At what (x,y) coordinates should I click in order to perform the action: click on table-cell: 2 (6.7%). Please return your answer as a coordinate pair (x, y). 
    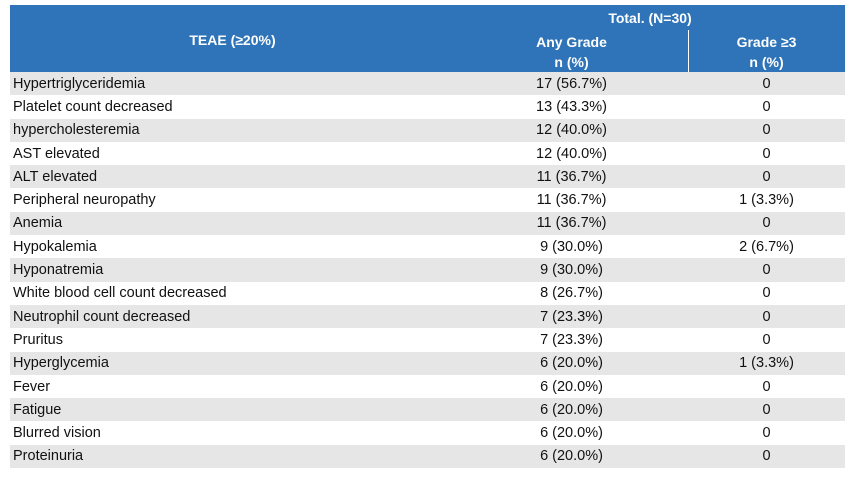
    Looking at the image, I should click on (766, 246).